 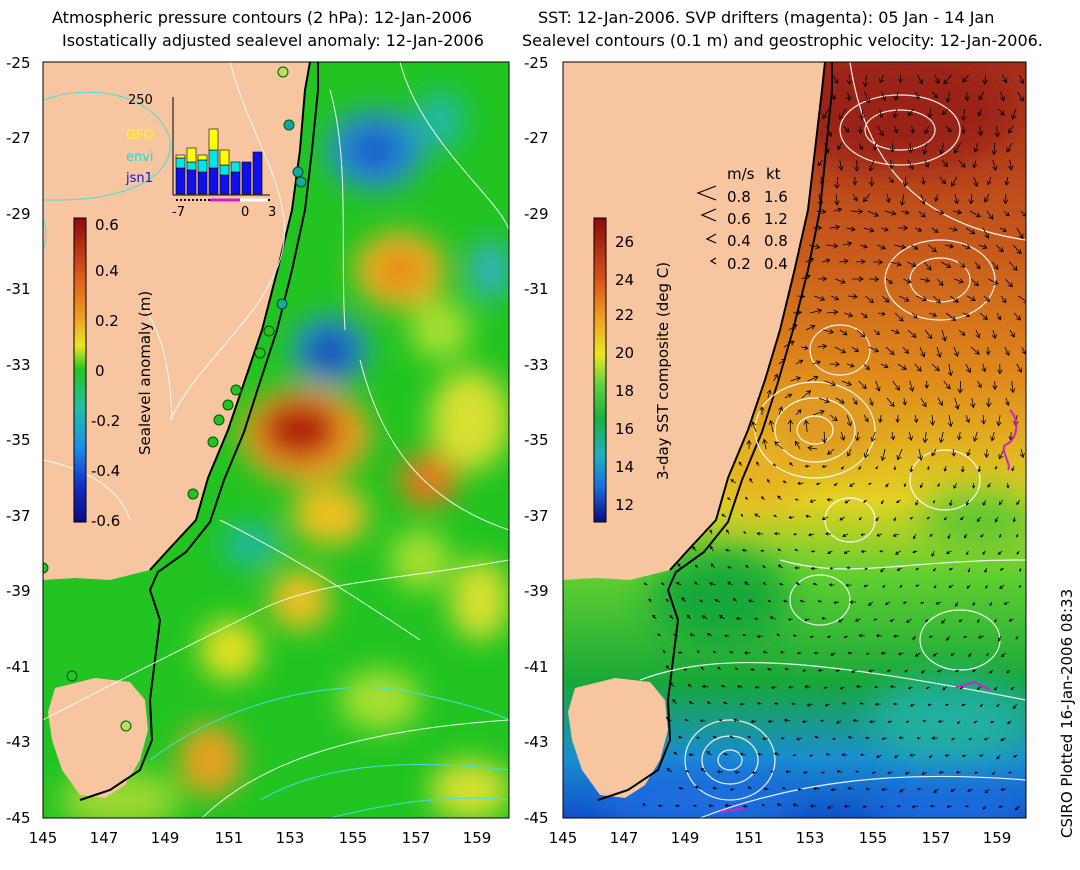 What do you see at coordinates (776, 264) in the screenshot?
I see `legend-kt: 0.4` at bounding box center [776, 264].